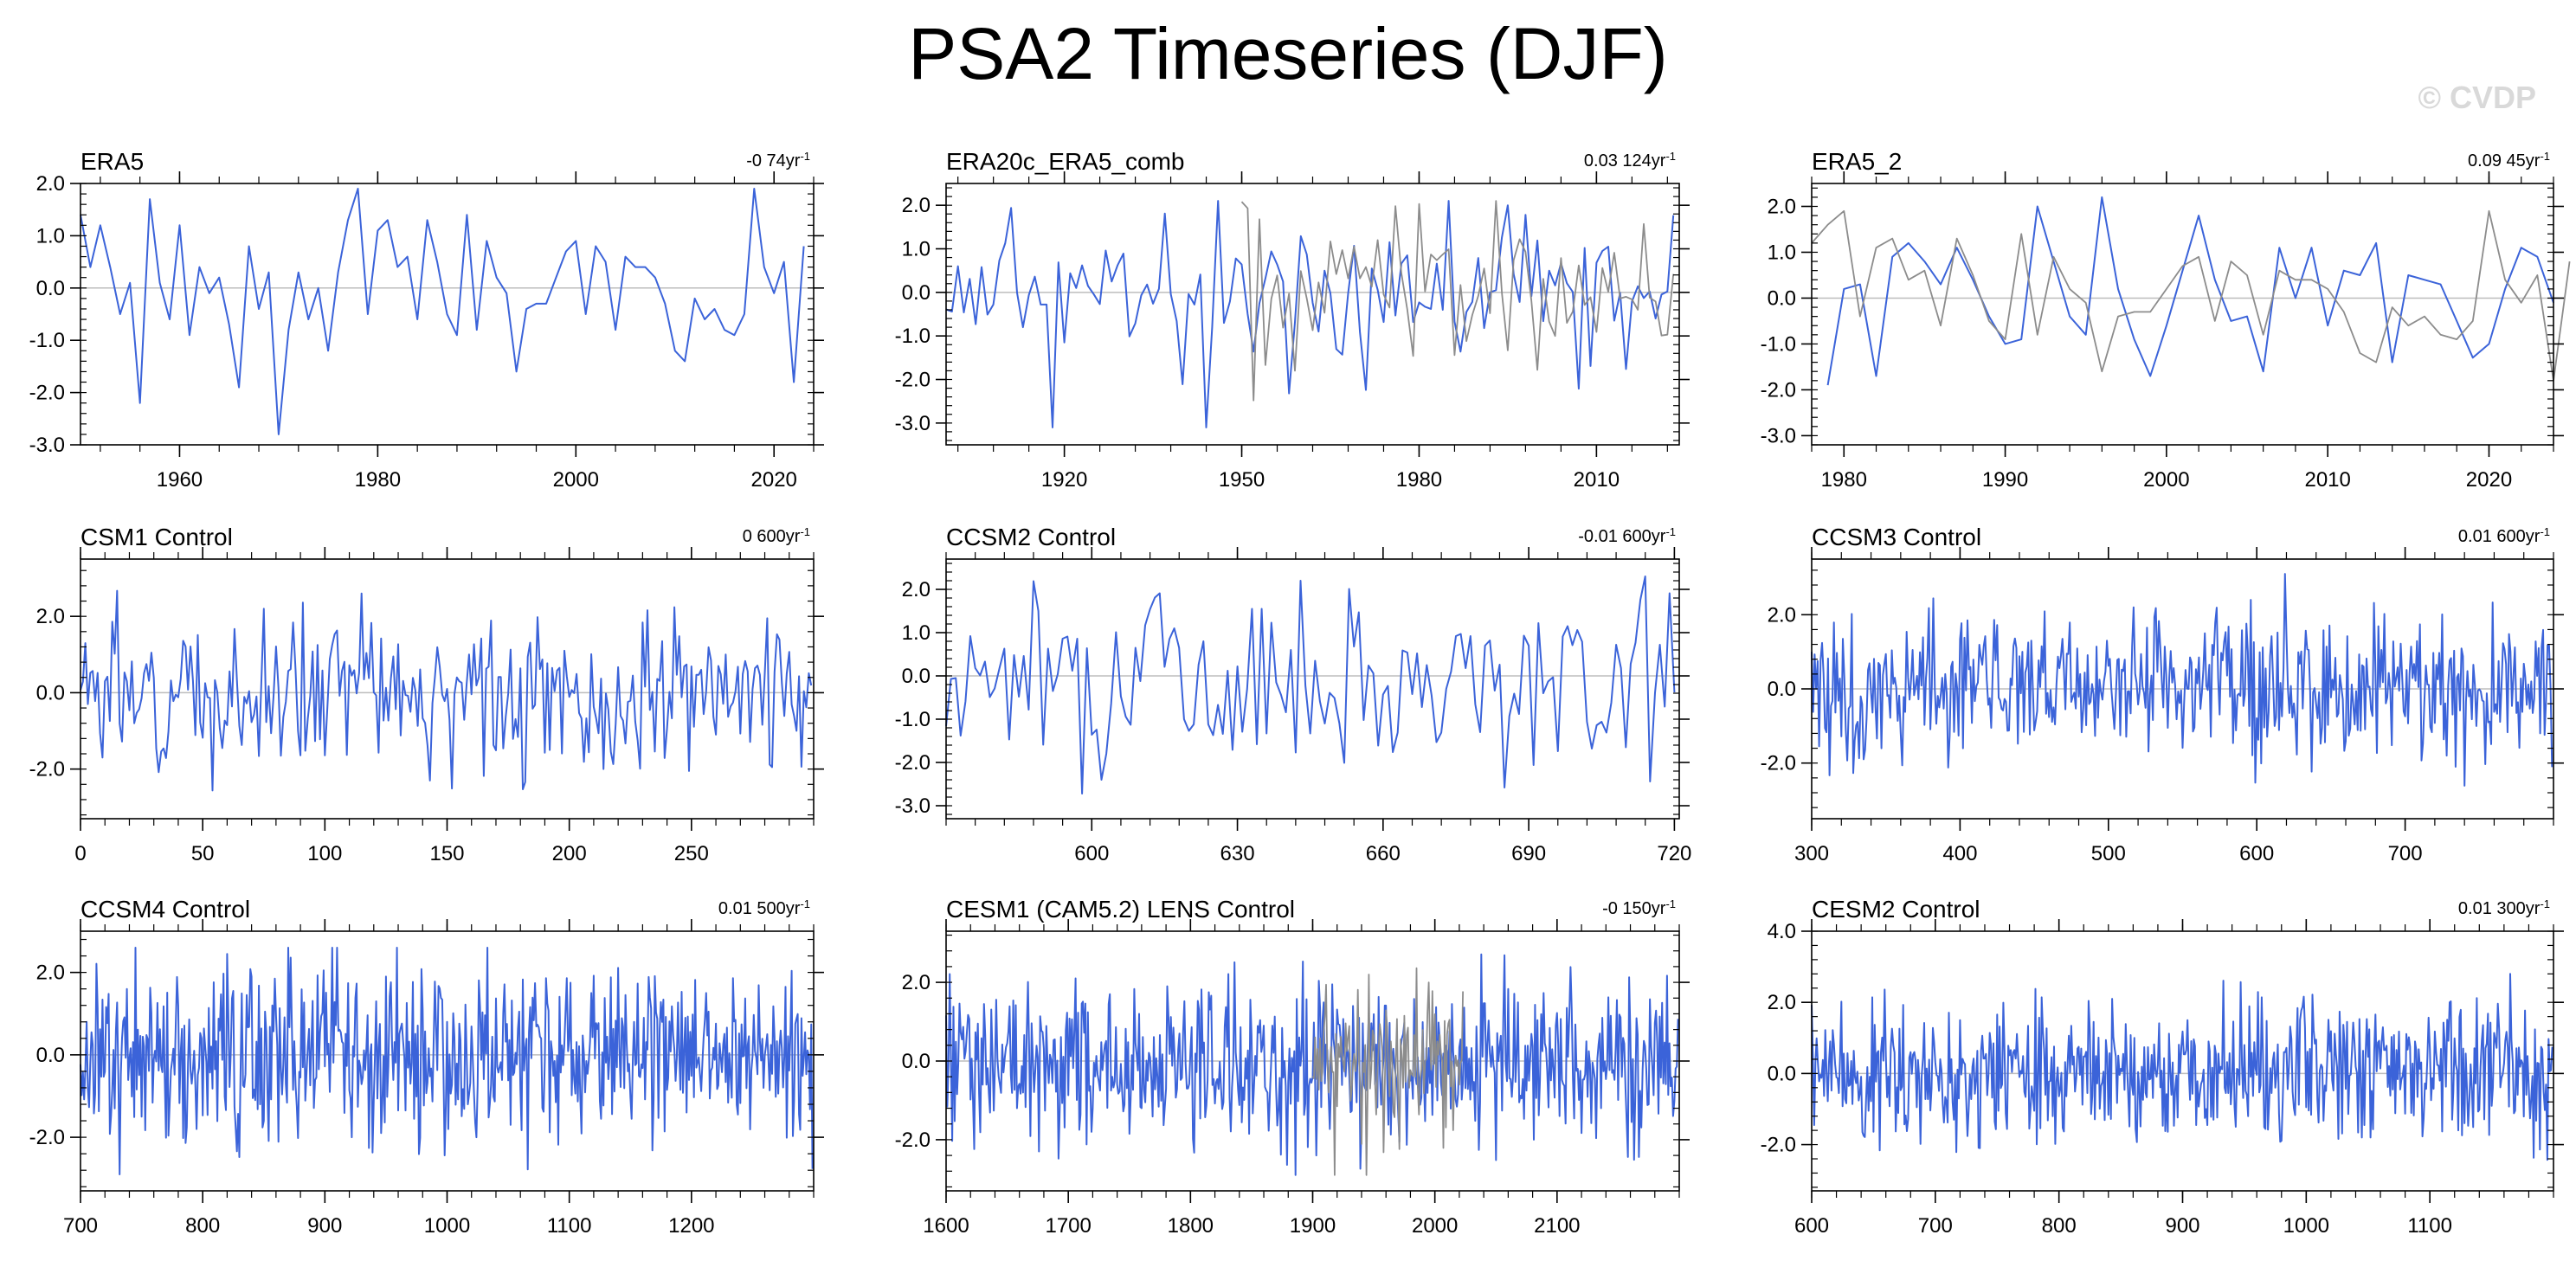  Describe the element at coordinates (1782, 932) in the screenshot. I see `y-tick-label: 4.0` at that location.